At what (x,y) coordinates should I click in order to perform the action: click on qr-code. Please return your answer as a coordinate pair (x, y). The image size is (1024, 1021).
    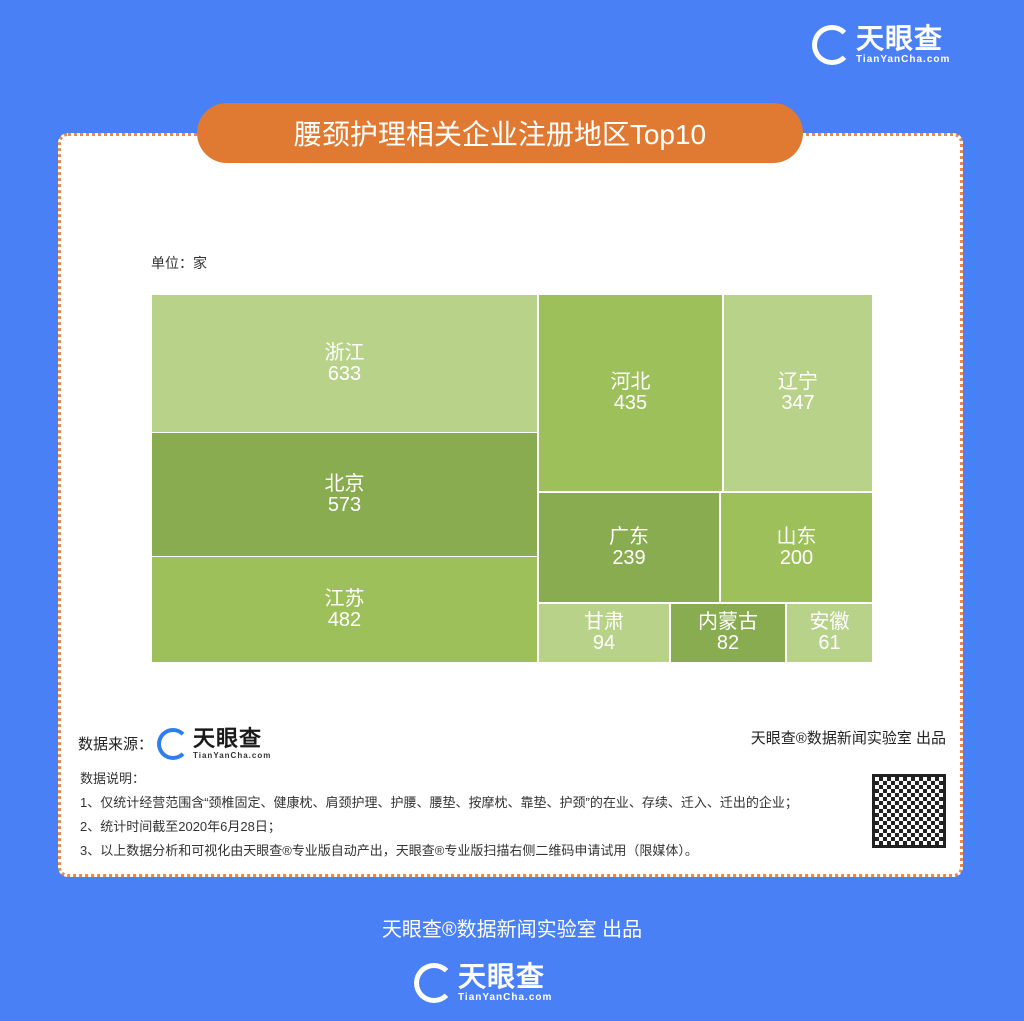
    Looking at the image, I should click on (909, 811).